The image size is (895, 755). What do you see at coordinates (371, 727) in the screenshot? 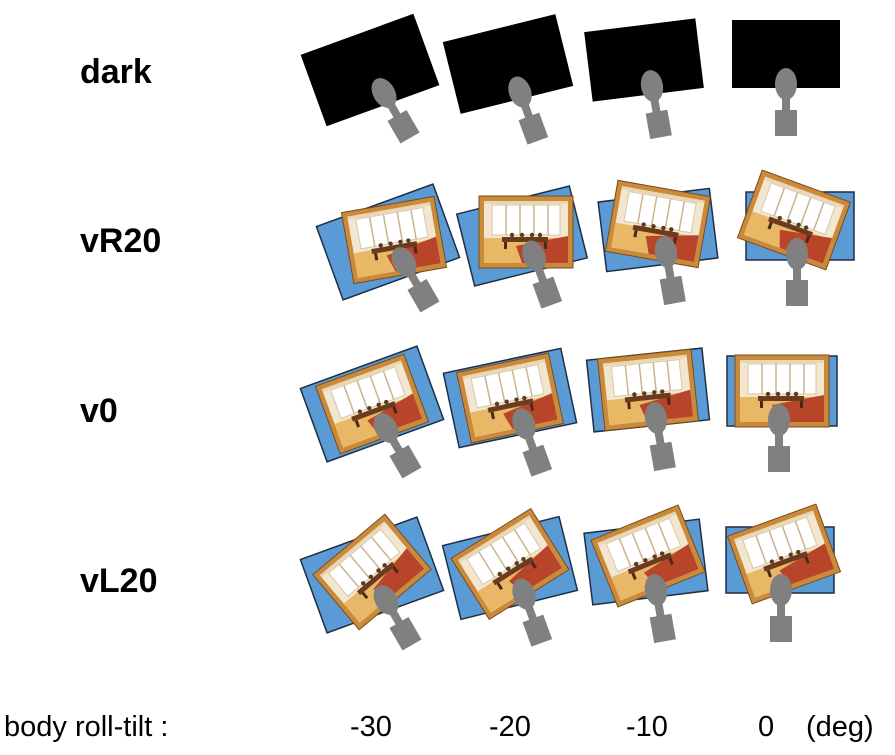
I see `tick-label-minus30: -30` at bounding box center [371, 727].